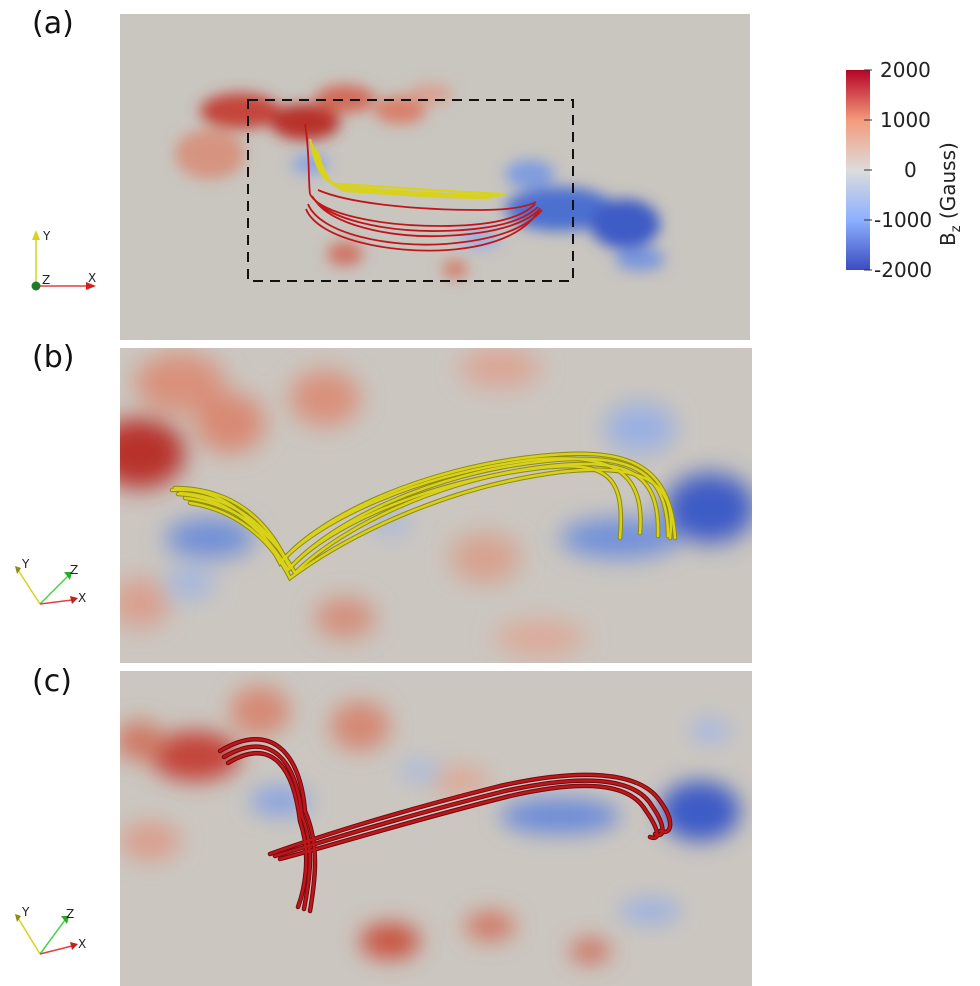 The height and width of the screenshot is (986, 980). I want to click on positive-polarity-region-a, so click(321, 181).